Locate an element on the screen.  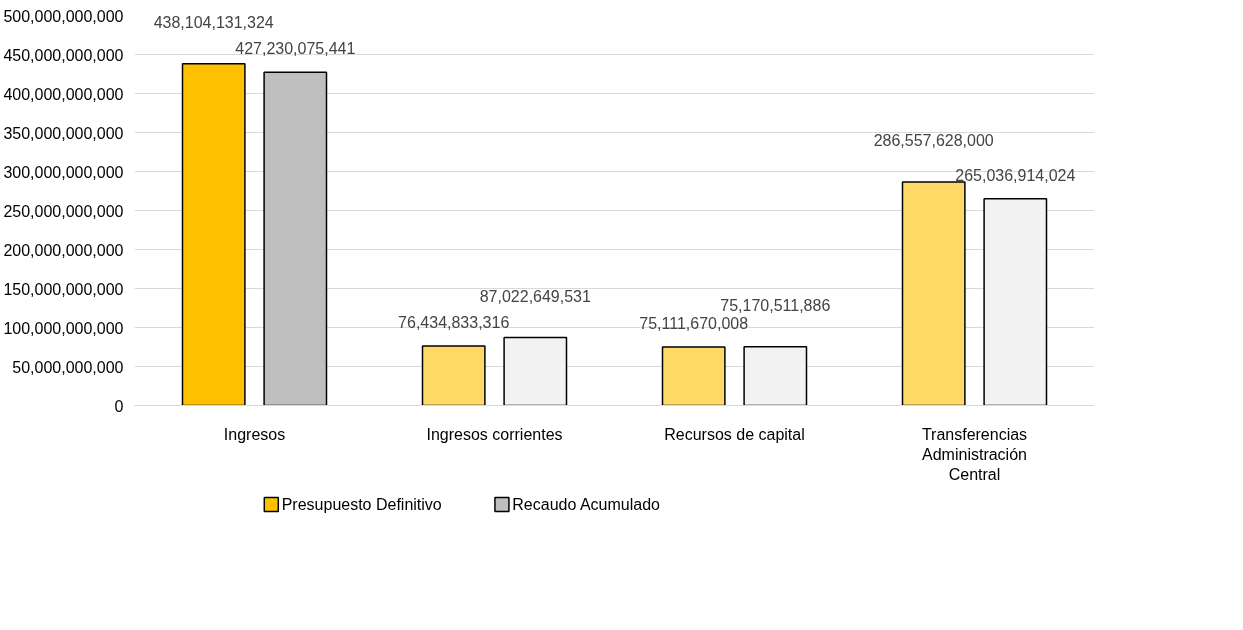
y-tick-label: 100,000,000,000 is located at coordinates (63, 328).